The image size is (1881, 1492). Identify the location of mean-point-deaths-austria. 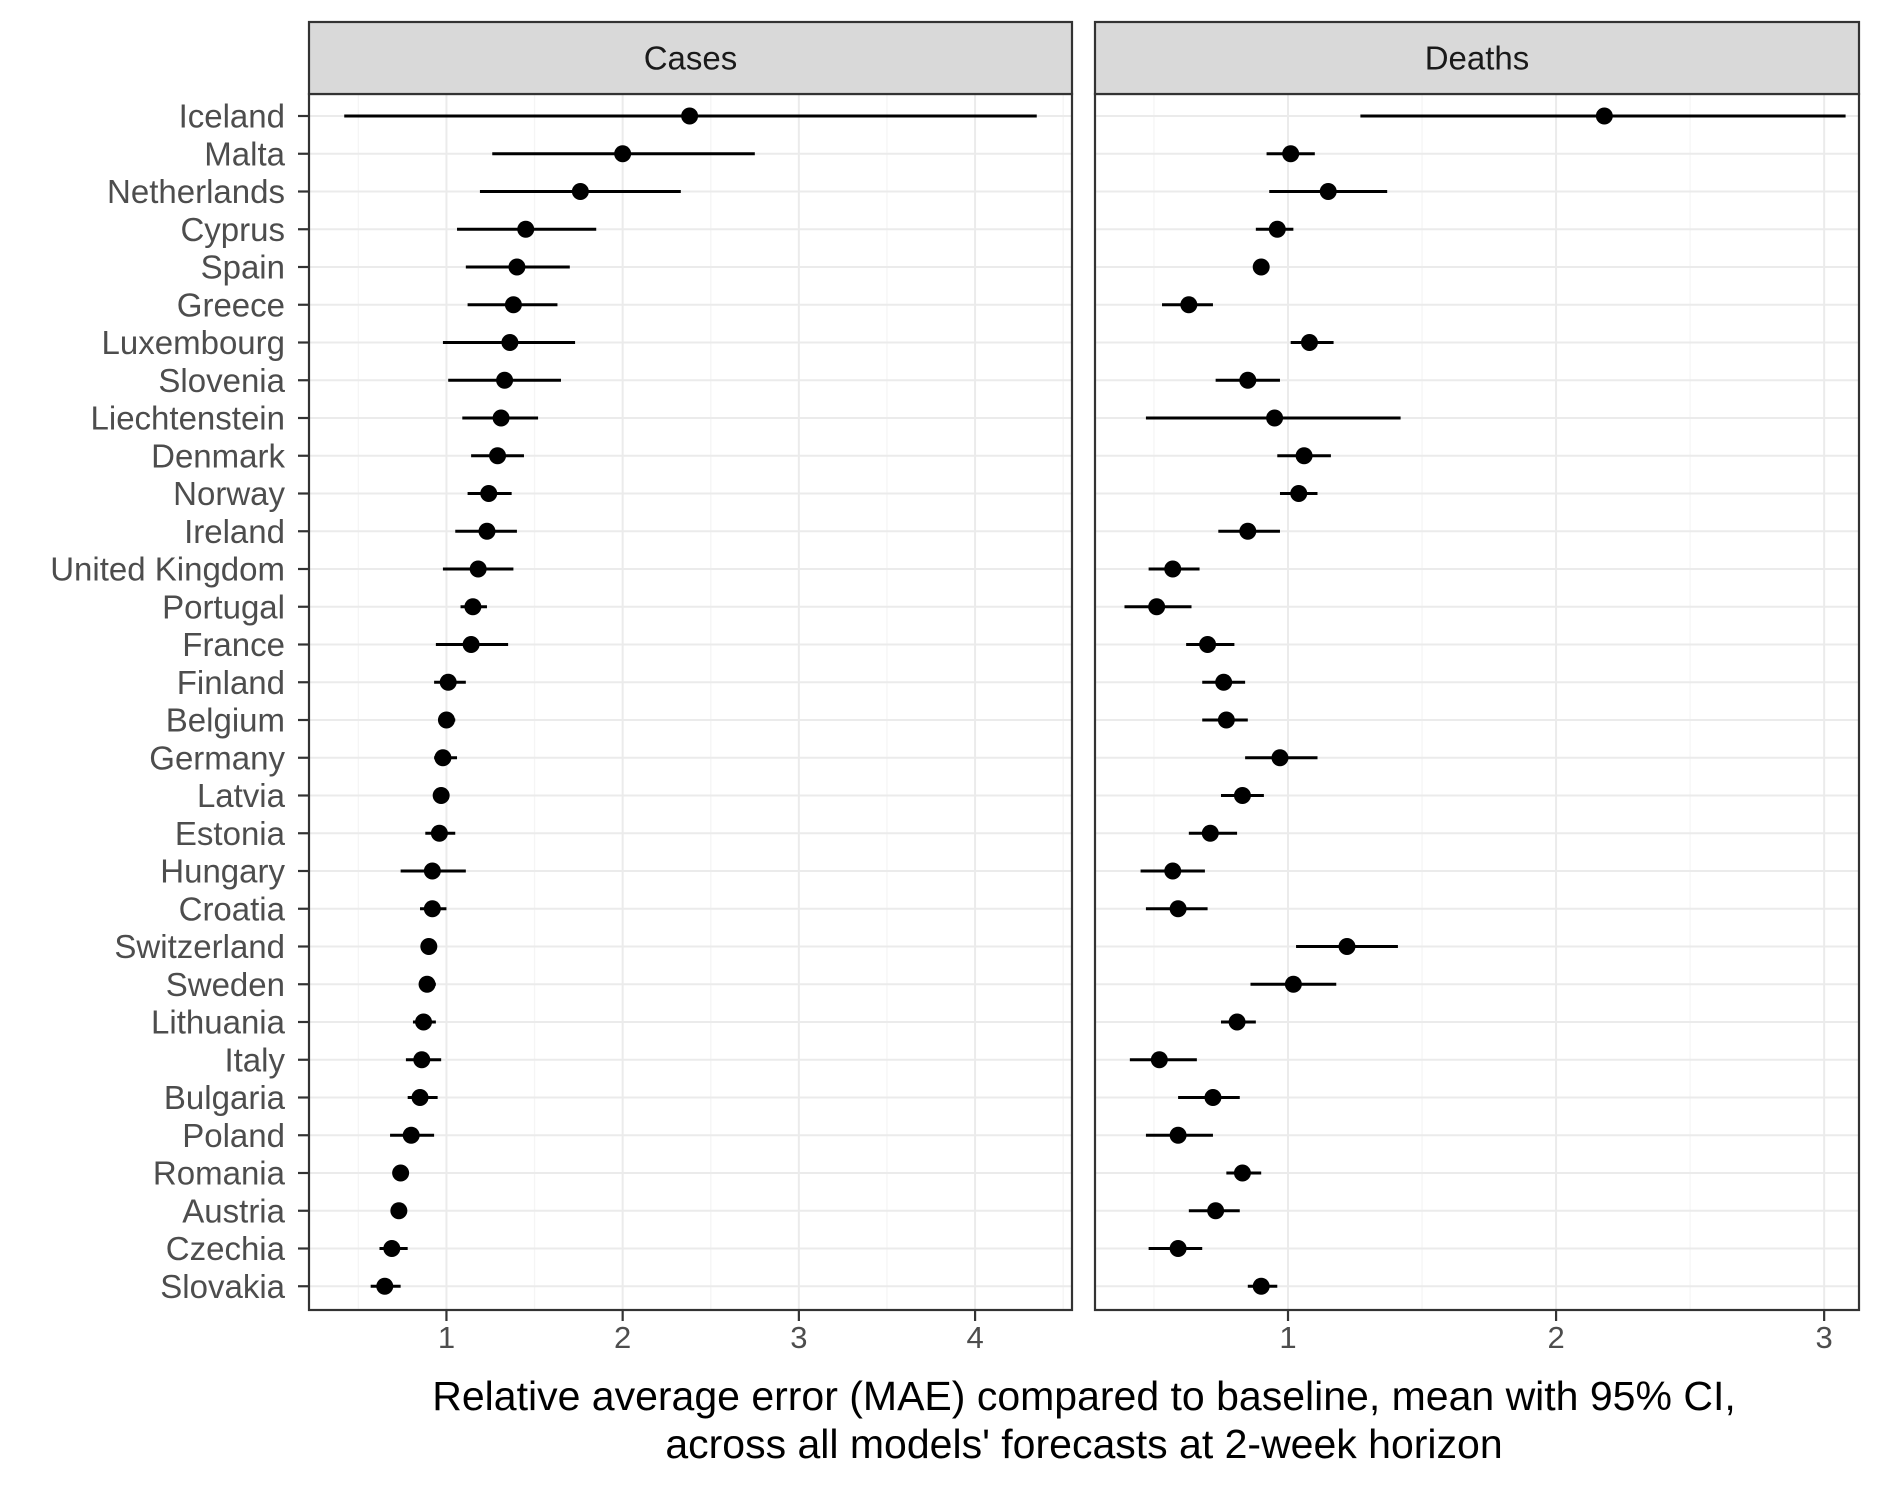
(1216, 1211).